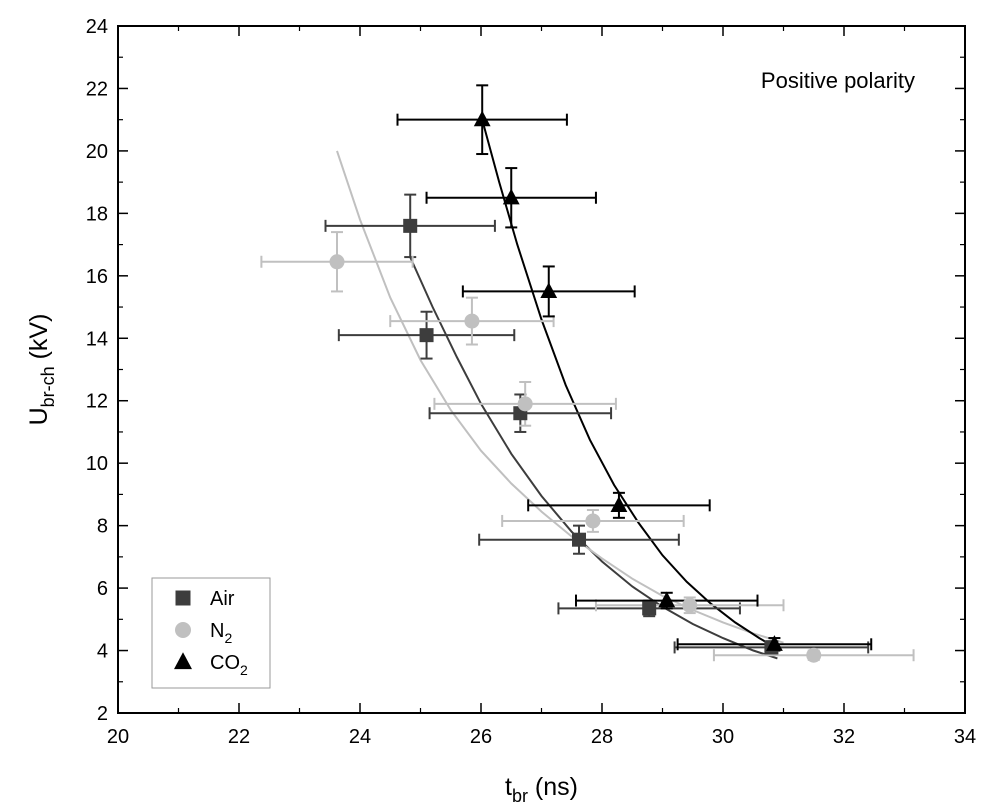  What do you see at coordinates (97, 152) in the screenshot?
I see `y-tick-label: 20` at bounding box center [97, 152].